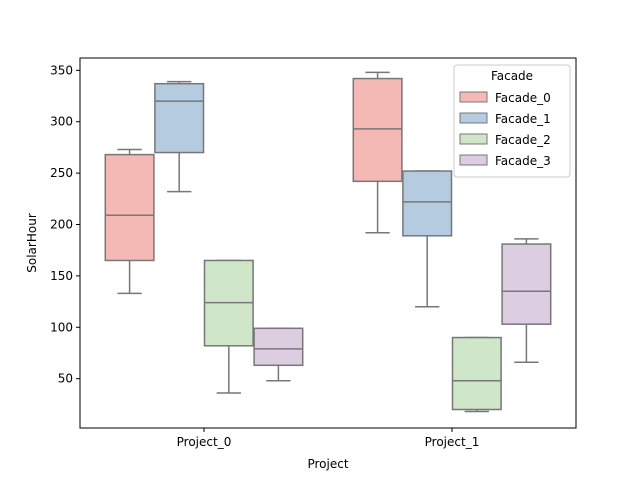 The height and width of the screenshot is (480, 640). Describe the element at coordinates (61, 122) in the screenshot. I see `y-tick-label: 300` at that location.